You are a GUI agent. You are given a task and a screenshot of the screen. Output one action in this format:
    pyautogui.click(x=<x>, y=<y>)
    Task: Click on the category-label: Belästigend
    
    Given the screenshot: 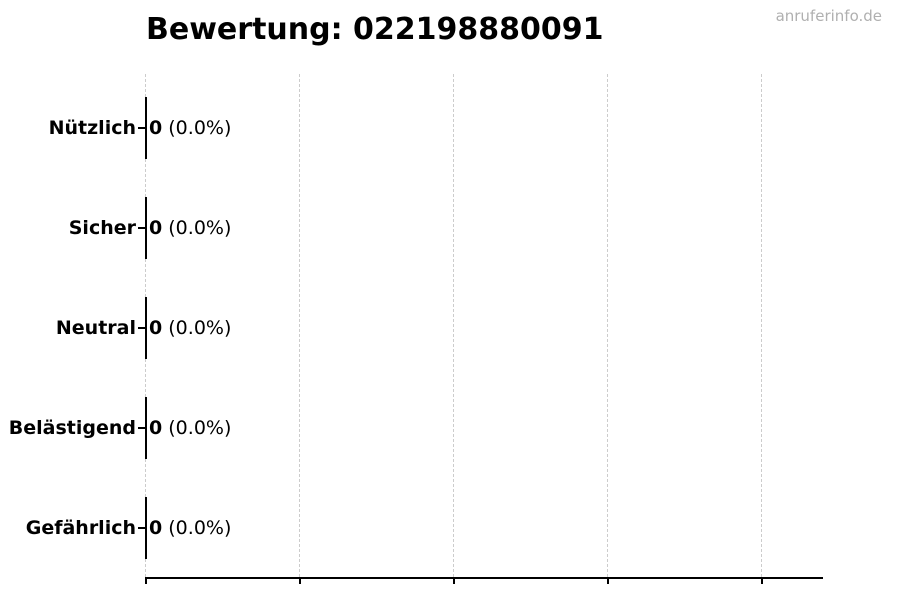 What is the action you would take?
    pyautogui.click(x=72, y=427)
    